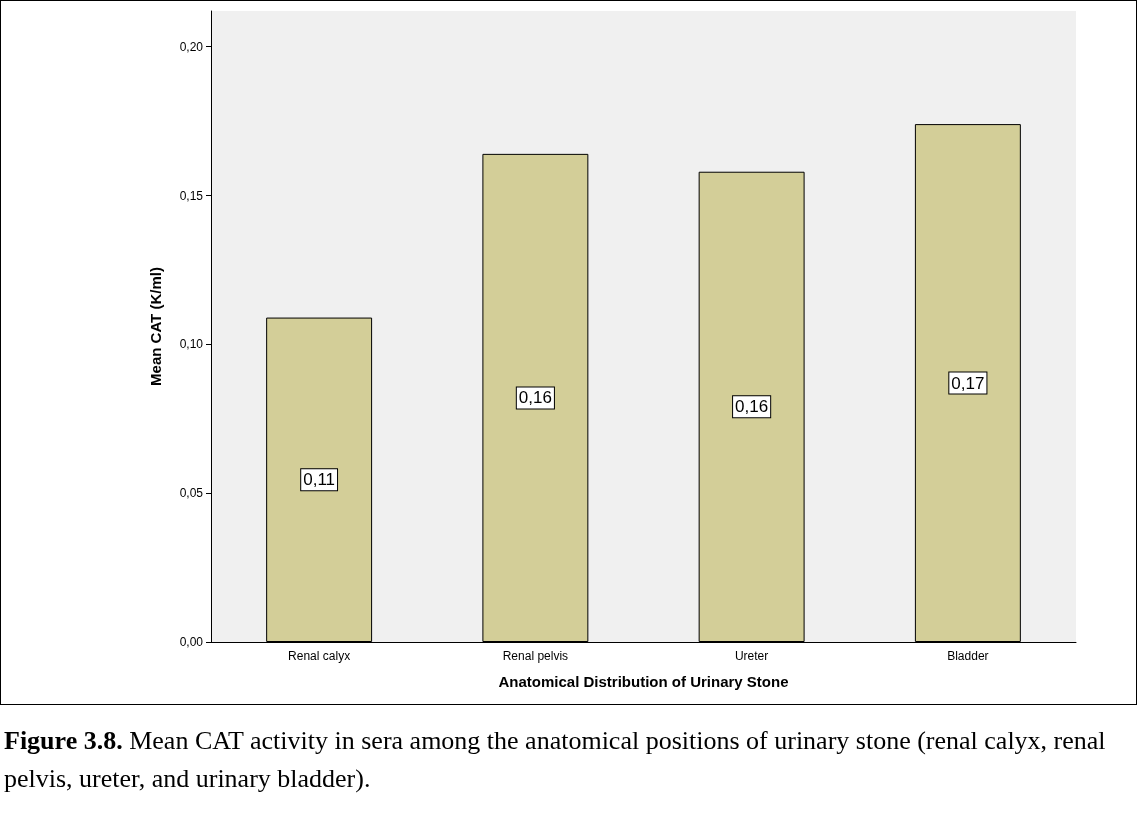 The height and width of the screenshot is (839, 1137). What do you see at coordinates (555, 759) in the screenshot?
I see `caption: Figure 3.8. Mean CAT activity in sera among the anatomical positions of urinary stone (renal calyx, renal pelvis, ureter, and urinary bladder).` at bounding box center [555, 759].